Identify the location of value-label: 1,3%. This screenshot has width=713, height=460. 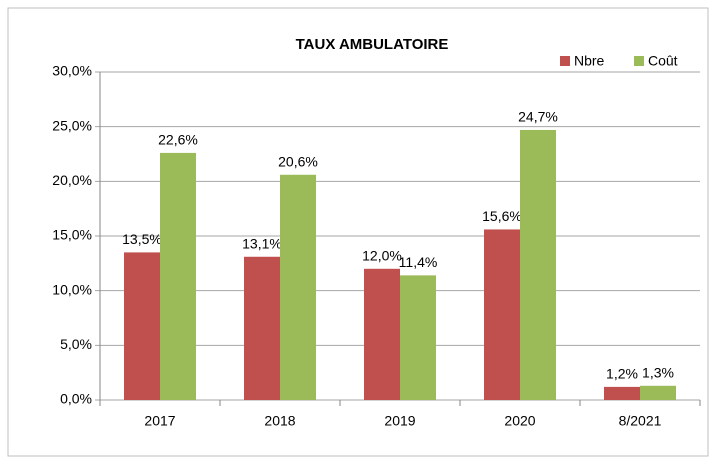
(658, 372).